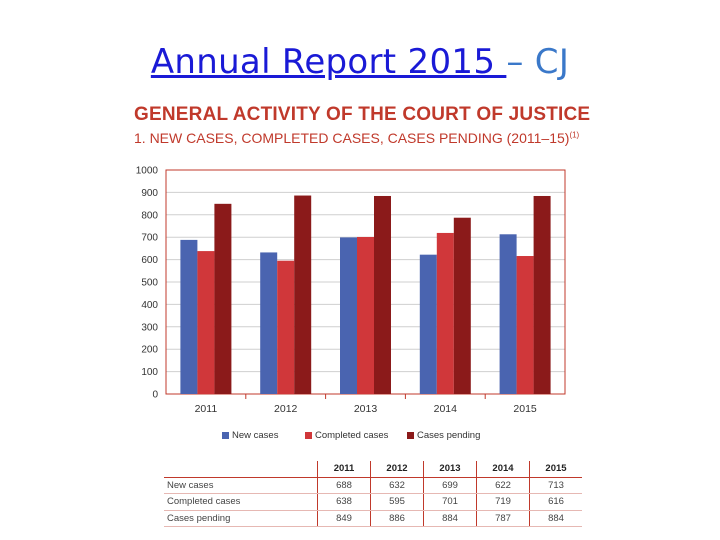  Describe the element at coordinates (397, 469) in the screenshot. I see `table-header-cell: 2012` at that location.